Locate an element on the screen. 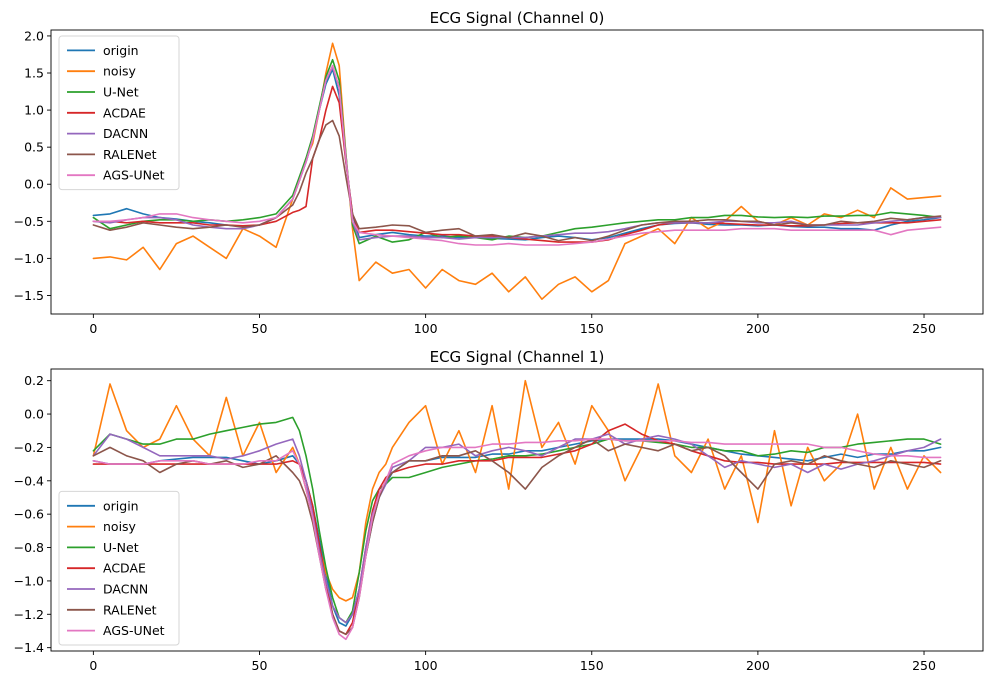  y-tick-label: 0.2 is located at coordinates (34, 380).